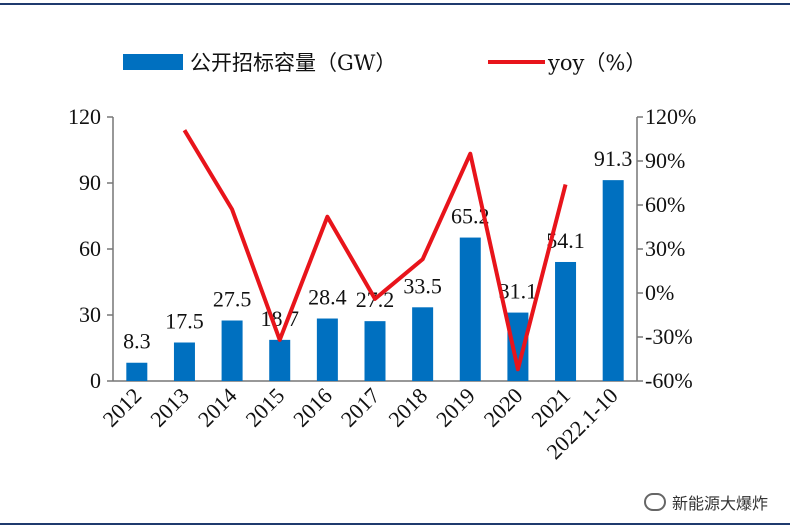 This screenshot has width=790, height=532. Describe the element at coordinates (669, 336) in the screenshot. I see `right-tick-label: -30%` at that location.